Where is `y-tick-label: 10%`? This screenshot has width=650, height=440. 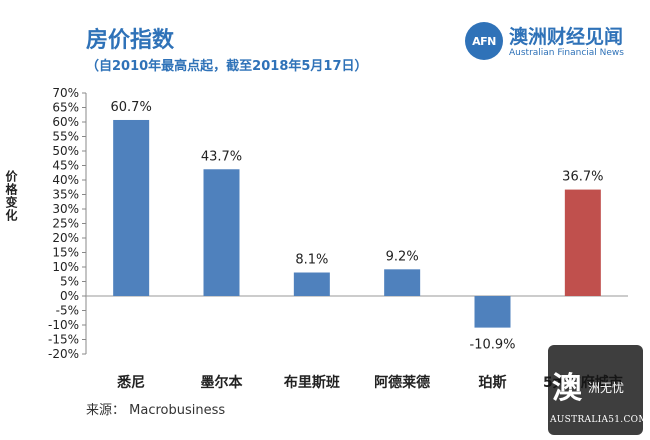
y-tick-label: 10% is located at coordinates (65, 267).